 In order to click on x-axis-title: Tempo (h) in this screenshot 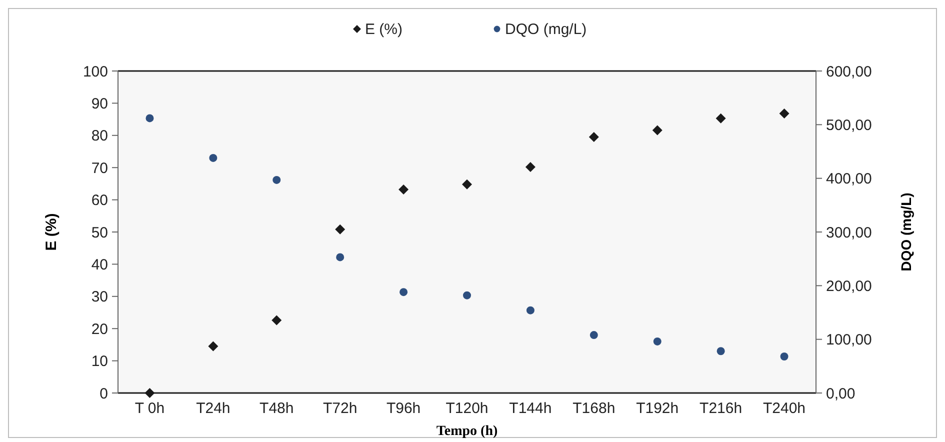, I will do `click(467, 431)`.